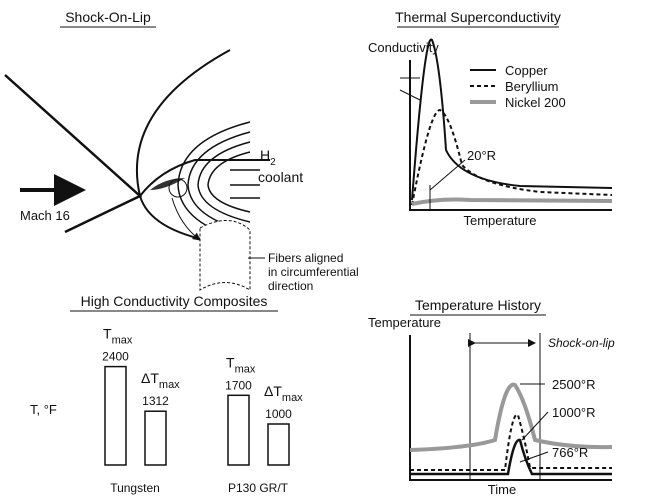  I want to click on detail-circle, so click(178, 188).